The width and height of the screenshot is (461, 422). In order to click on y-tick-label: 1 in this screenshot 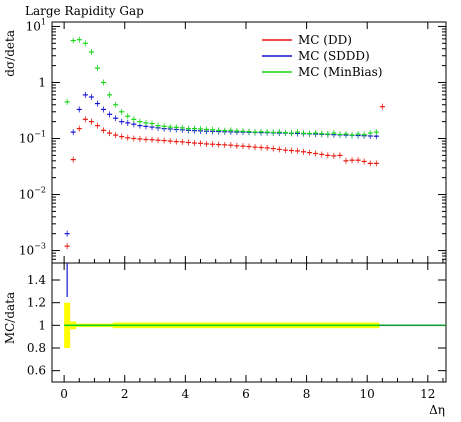, I will do `click(42, 82)`.